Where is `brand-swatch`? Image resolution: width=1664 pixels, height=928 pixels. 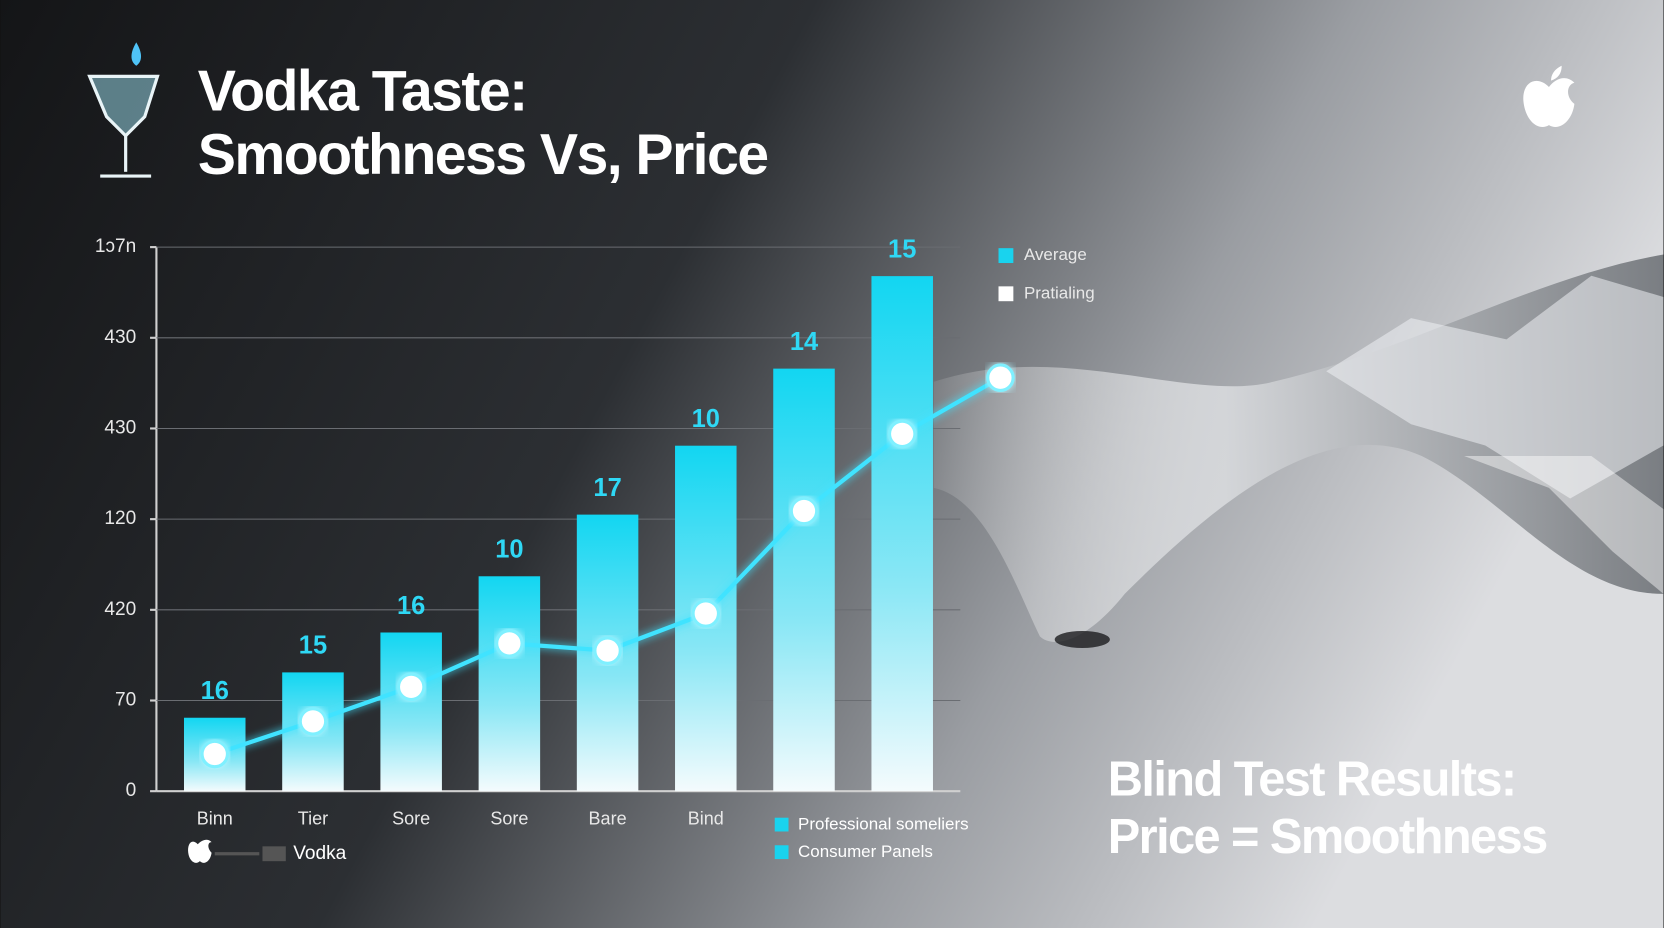
brand-swatch is located at coordinates (274, 854).